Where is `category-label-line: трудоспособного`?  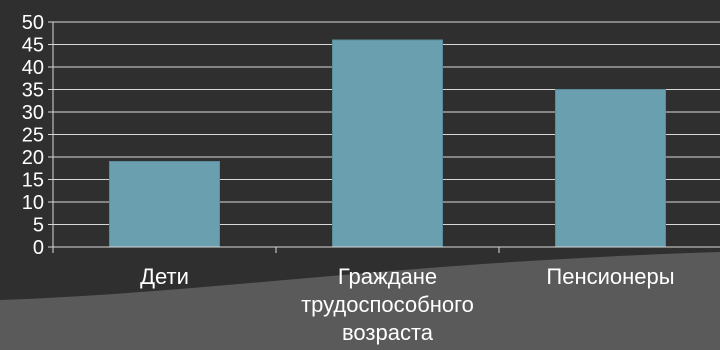 category-label-line: трудоспособного is located at coordinates (387, 304).